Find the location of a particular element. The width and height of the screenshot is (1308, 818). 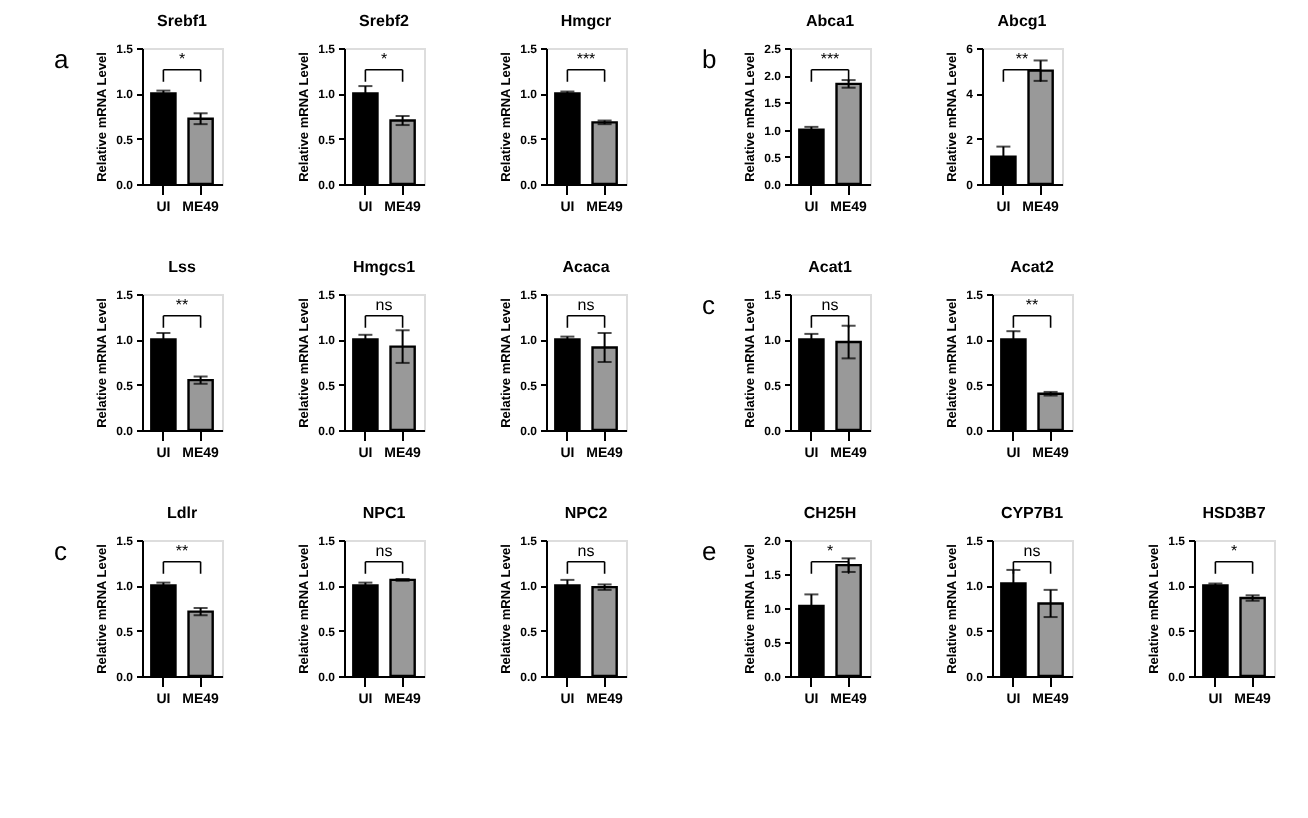

chart-title: Acat2 is located at coordinates (1032, 267).